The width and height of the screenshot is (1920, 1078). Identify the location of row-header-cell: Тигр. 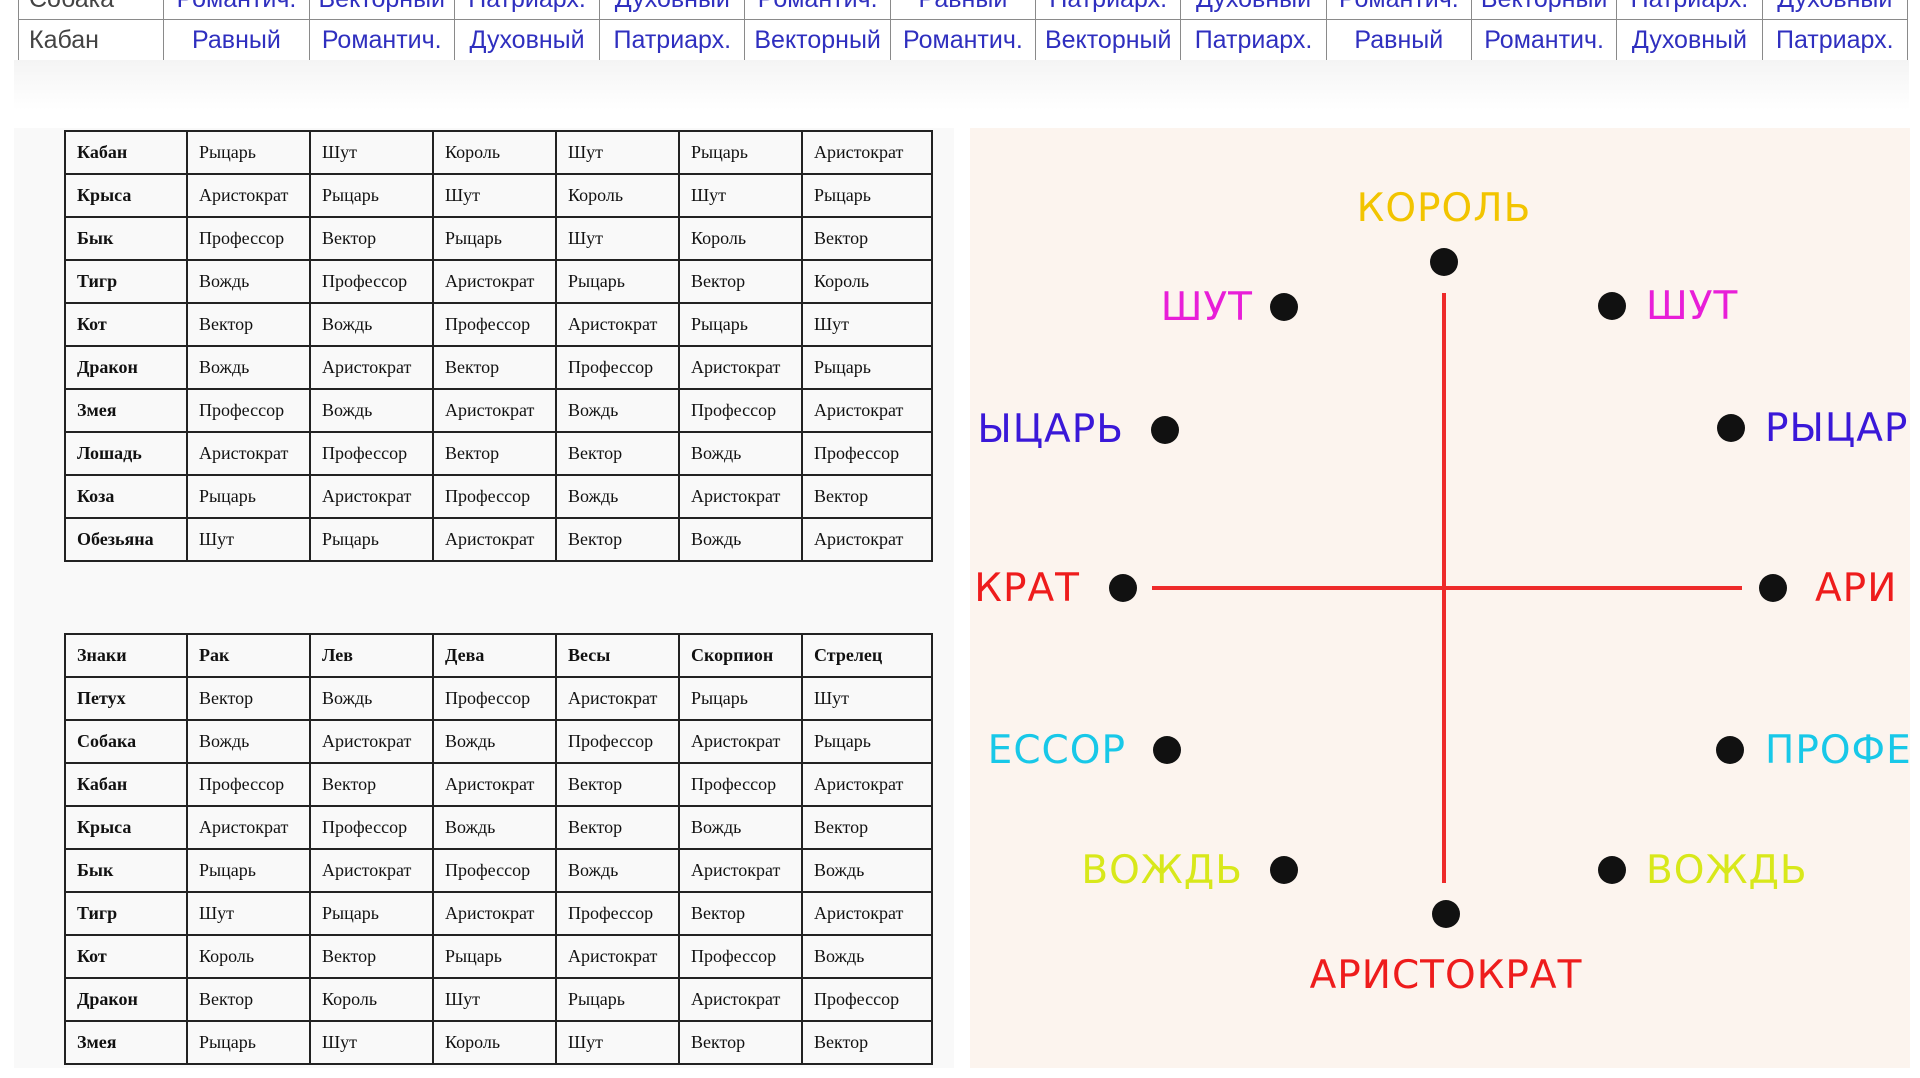
(126, 913).